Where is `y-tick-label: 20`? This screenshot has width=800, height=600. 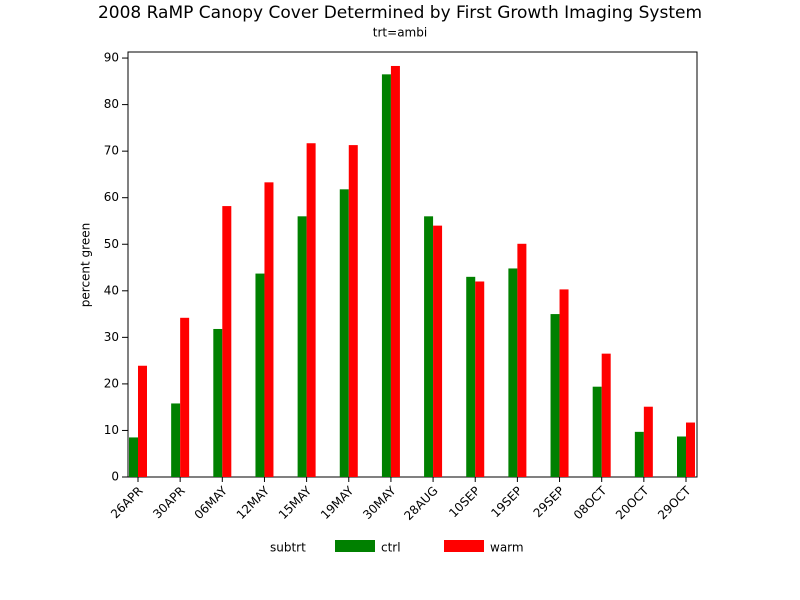
y-tick-label: 20 is located at coordinates (111, 383).